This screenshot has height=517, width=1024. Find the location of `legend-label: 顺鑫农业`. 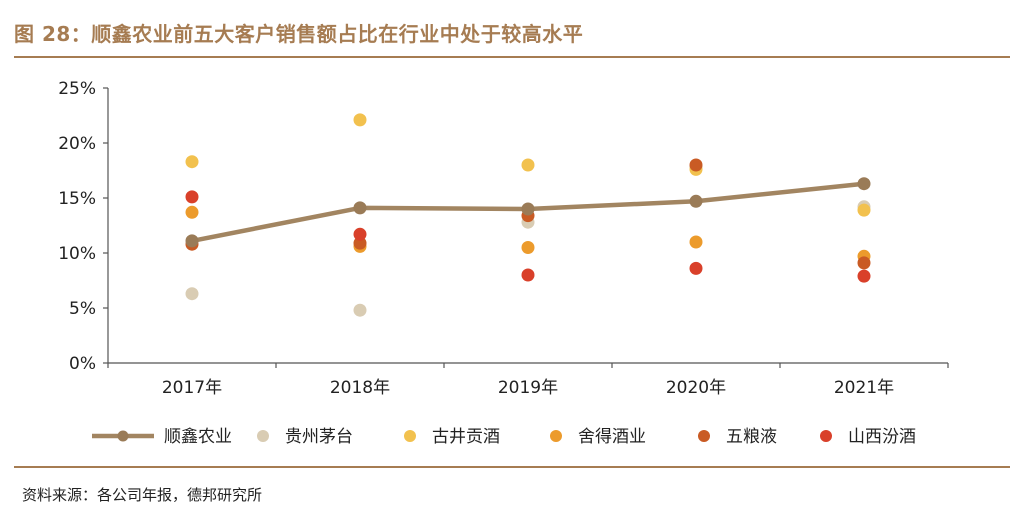

legend-label: 顺鑫农业 is located at coordinates (198, 437).